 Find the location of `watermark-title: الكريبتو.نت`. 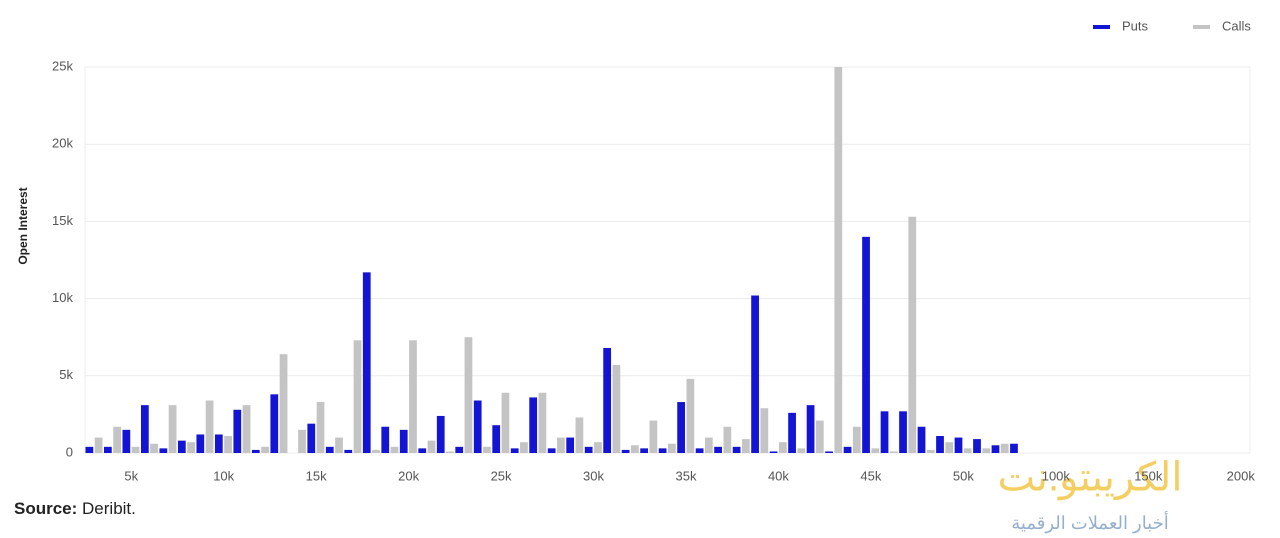

watermark-title: الكريبتو.نت is located at coordinates (1090, 478).